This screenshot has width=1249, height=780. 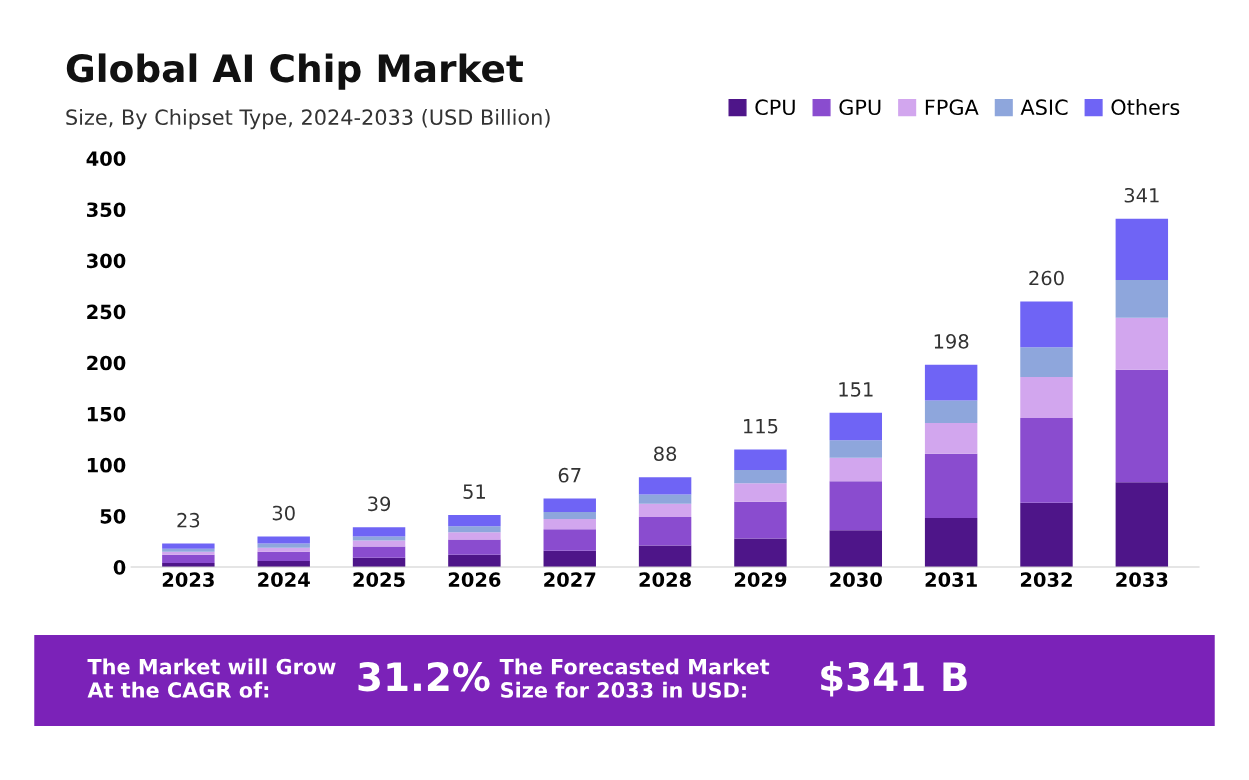 I want to click on text: The Forecasted Market Size for 2033 in USD:, so click(x=634, y=678).